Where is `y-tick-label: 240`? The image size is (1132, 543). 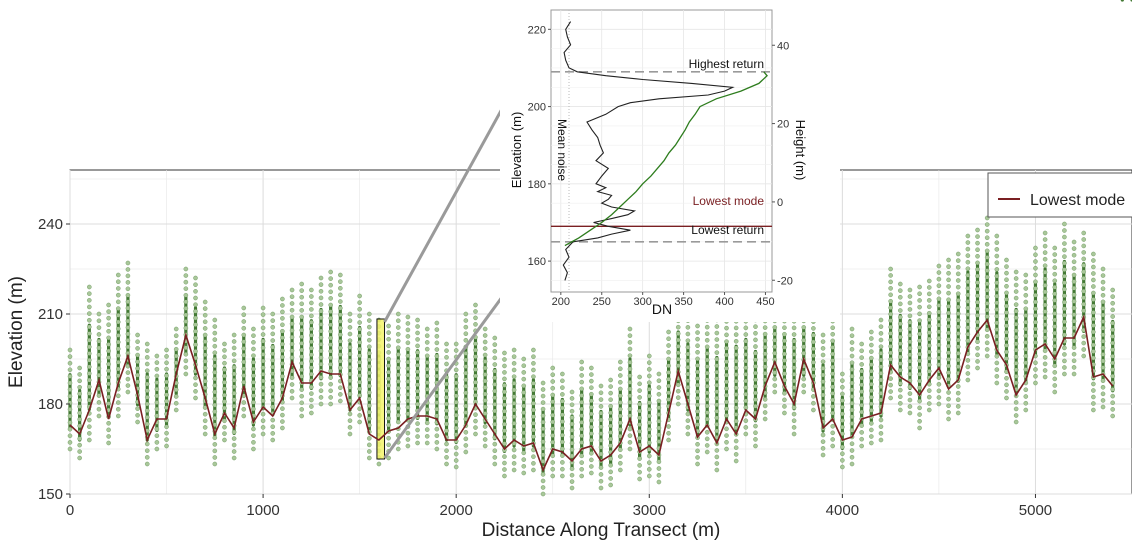 y-tick-label: 240 is located at coordinates (50, 224).